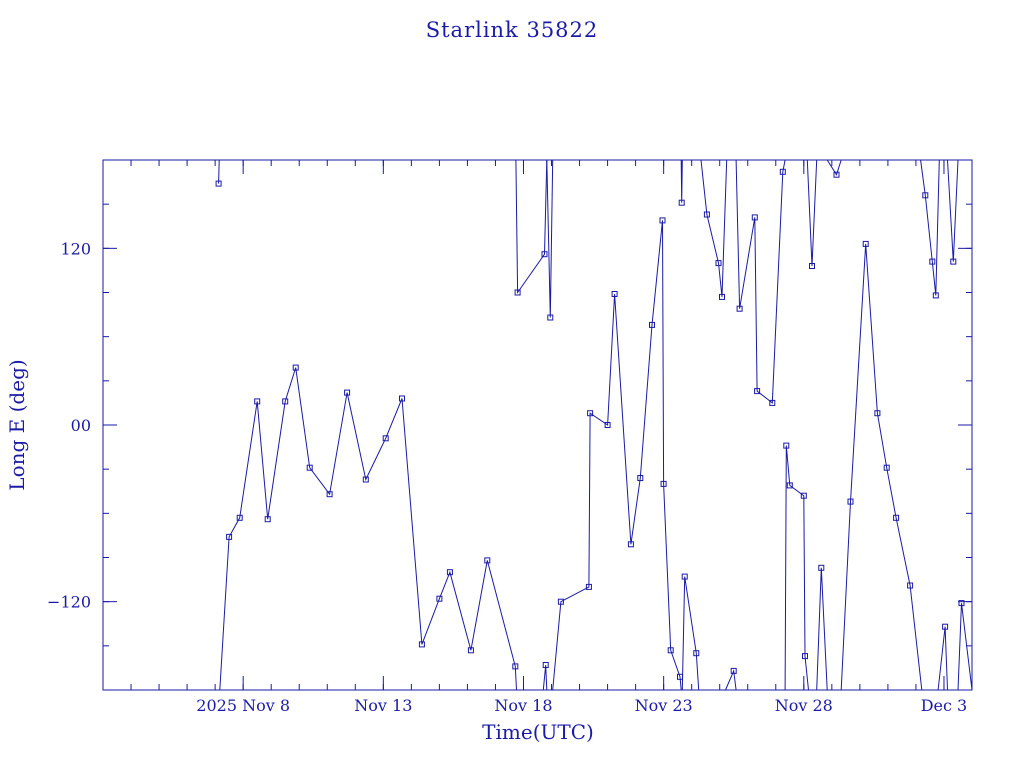 This screenshot has width=1024, height=768. Describe the element at coordinates (243, 705) in the screenshot. I see `x-tick-label: 2025 Nov 8` at that location.